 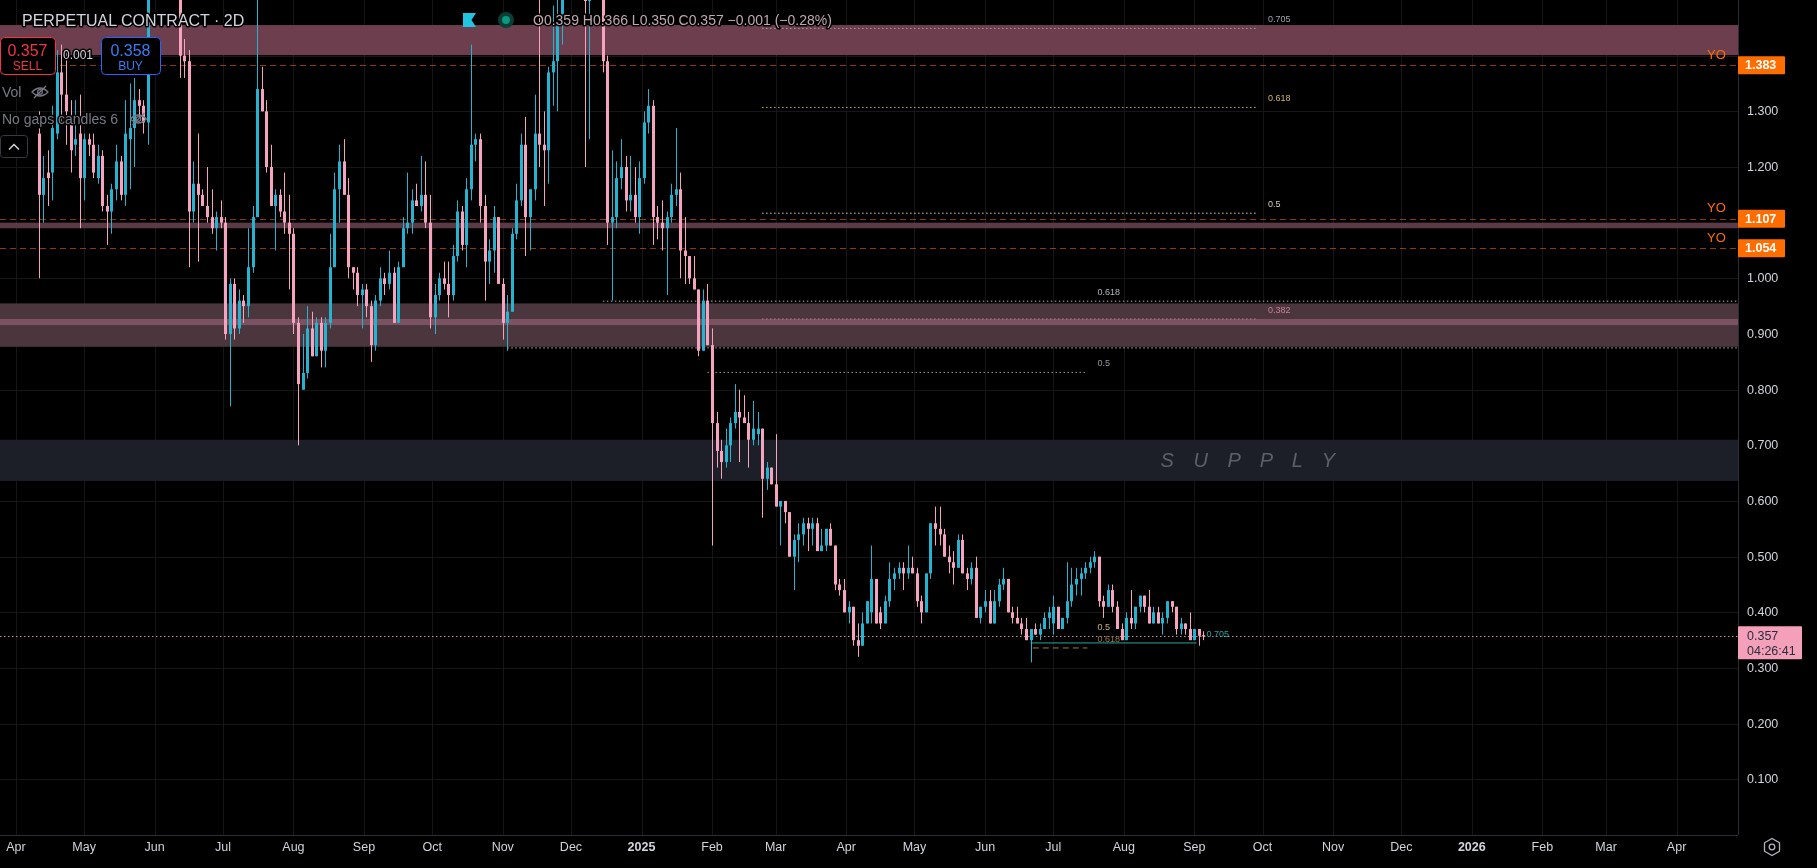 What do you see at coordinates (1763, 636) in the screenshot?
I see `ref-line-label: 0.357` at bounding box center [1763, 636].